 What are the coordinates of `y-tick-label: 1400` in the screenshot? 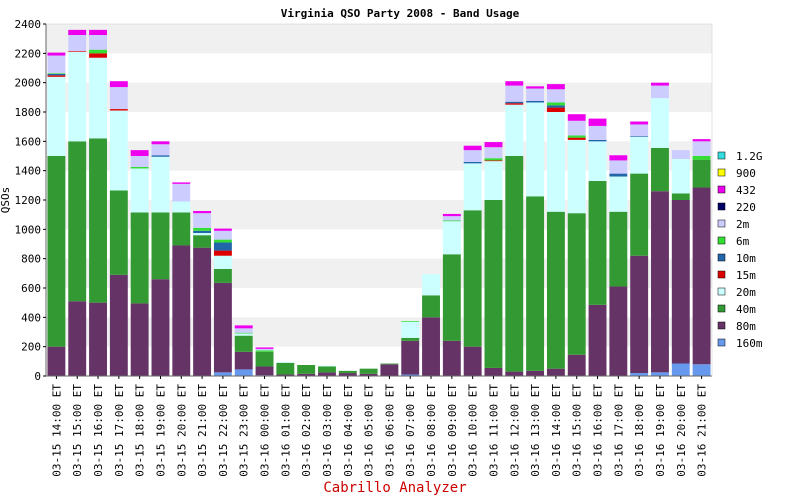 It's located at (28, 171).